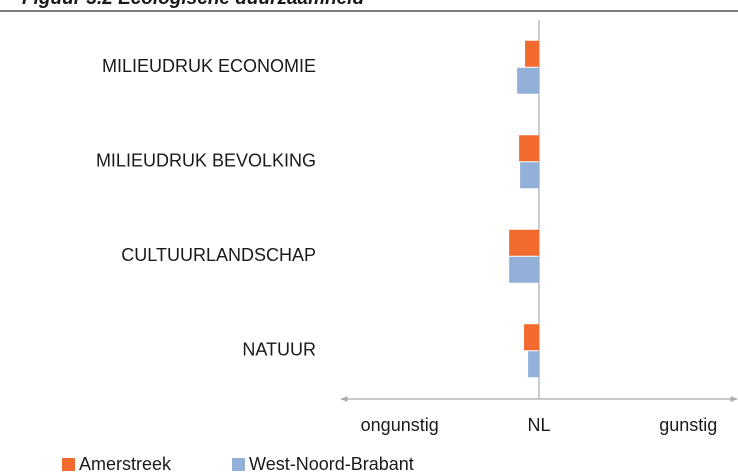 The height and width of the screenshot is (475, 738). I want to click on y-tick-label: MILIEUDRUK ECONOMIE, so click(209, 66).